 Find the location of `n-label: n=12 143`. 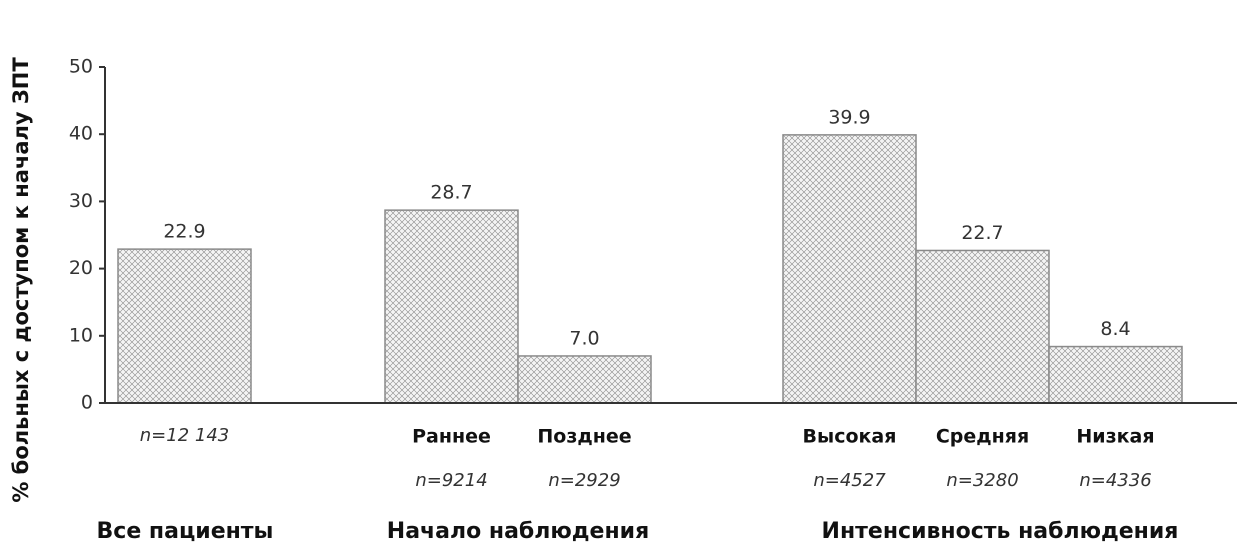

n-label: n=12 143 is located at coordinates (184, 435).